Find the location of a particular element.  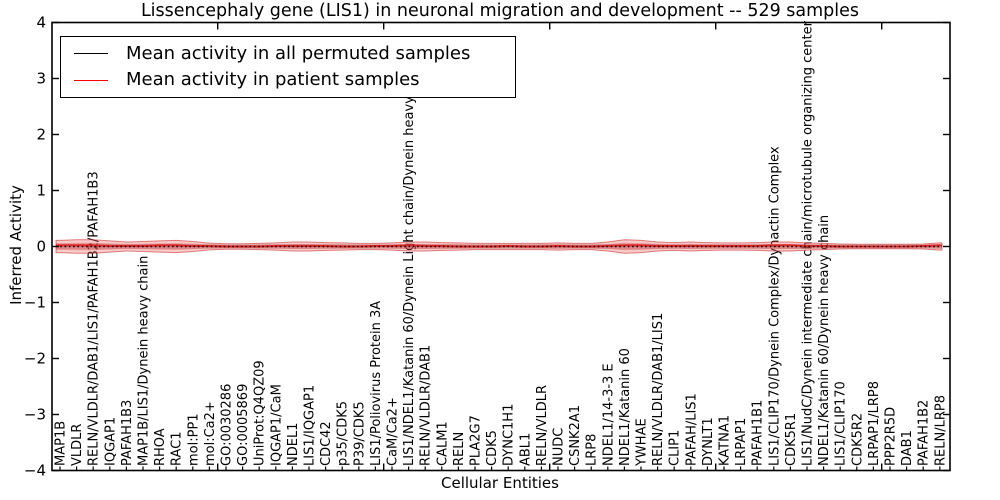

x-tick-label: RHOA is located at coordinates (160, 447).